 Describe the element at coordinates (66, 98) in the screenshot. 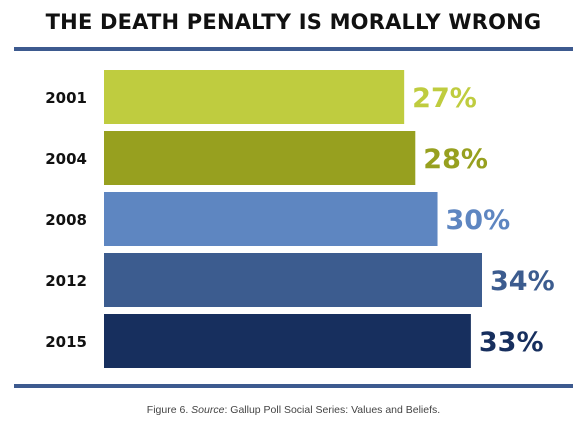

I see `category-label-2001: 2001` at that location.